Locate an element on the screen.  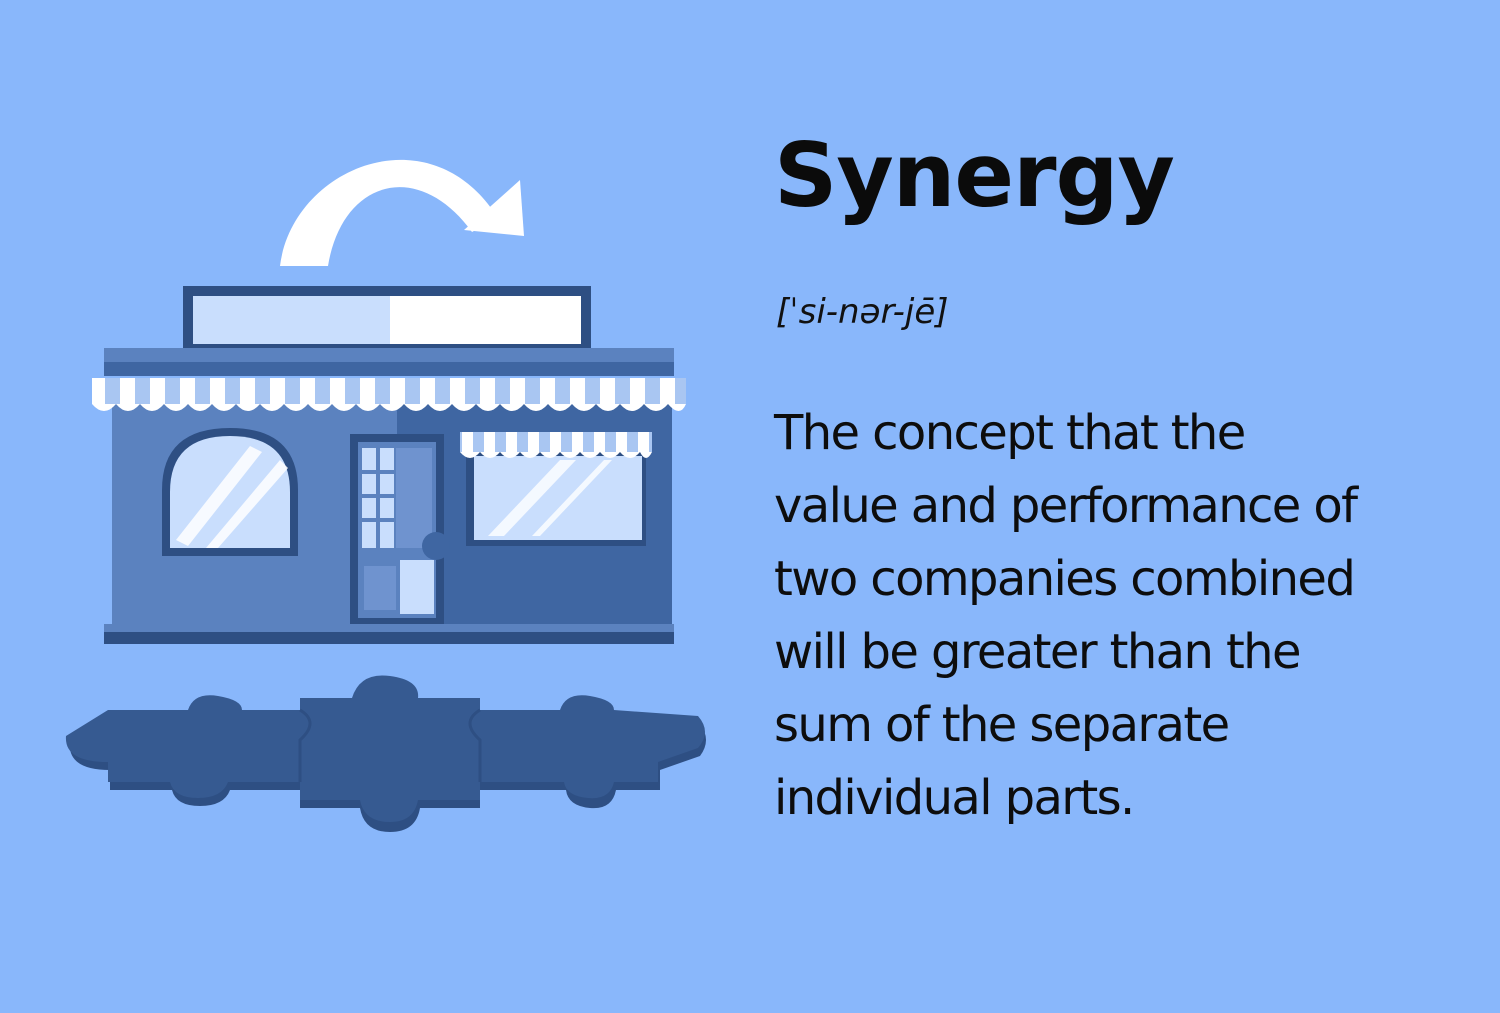
curved-arrow-icon is located at coordinates (402, 212).